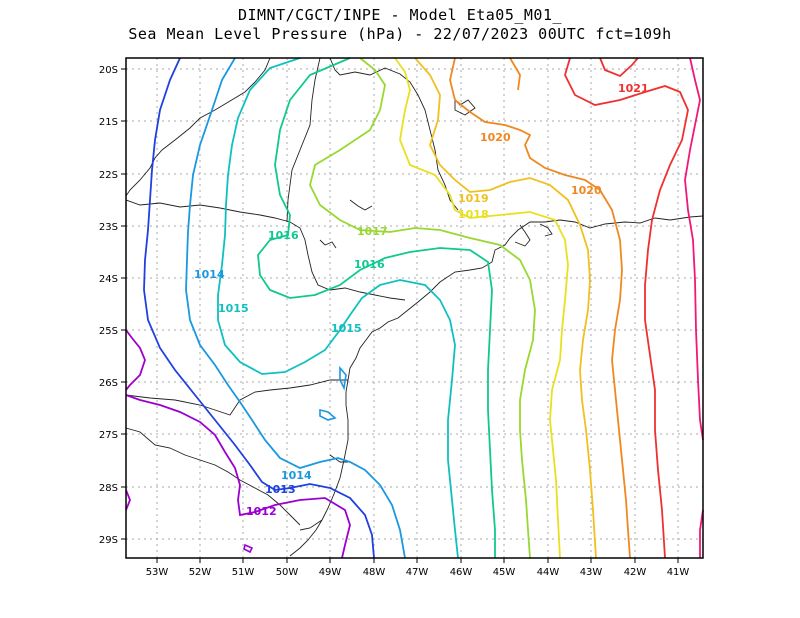 Image resolution: width=800 pixels, height=618 pixels. I want to click on contour-label: 1018, so click(473, 214).